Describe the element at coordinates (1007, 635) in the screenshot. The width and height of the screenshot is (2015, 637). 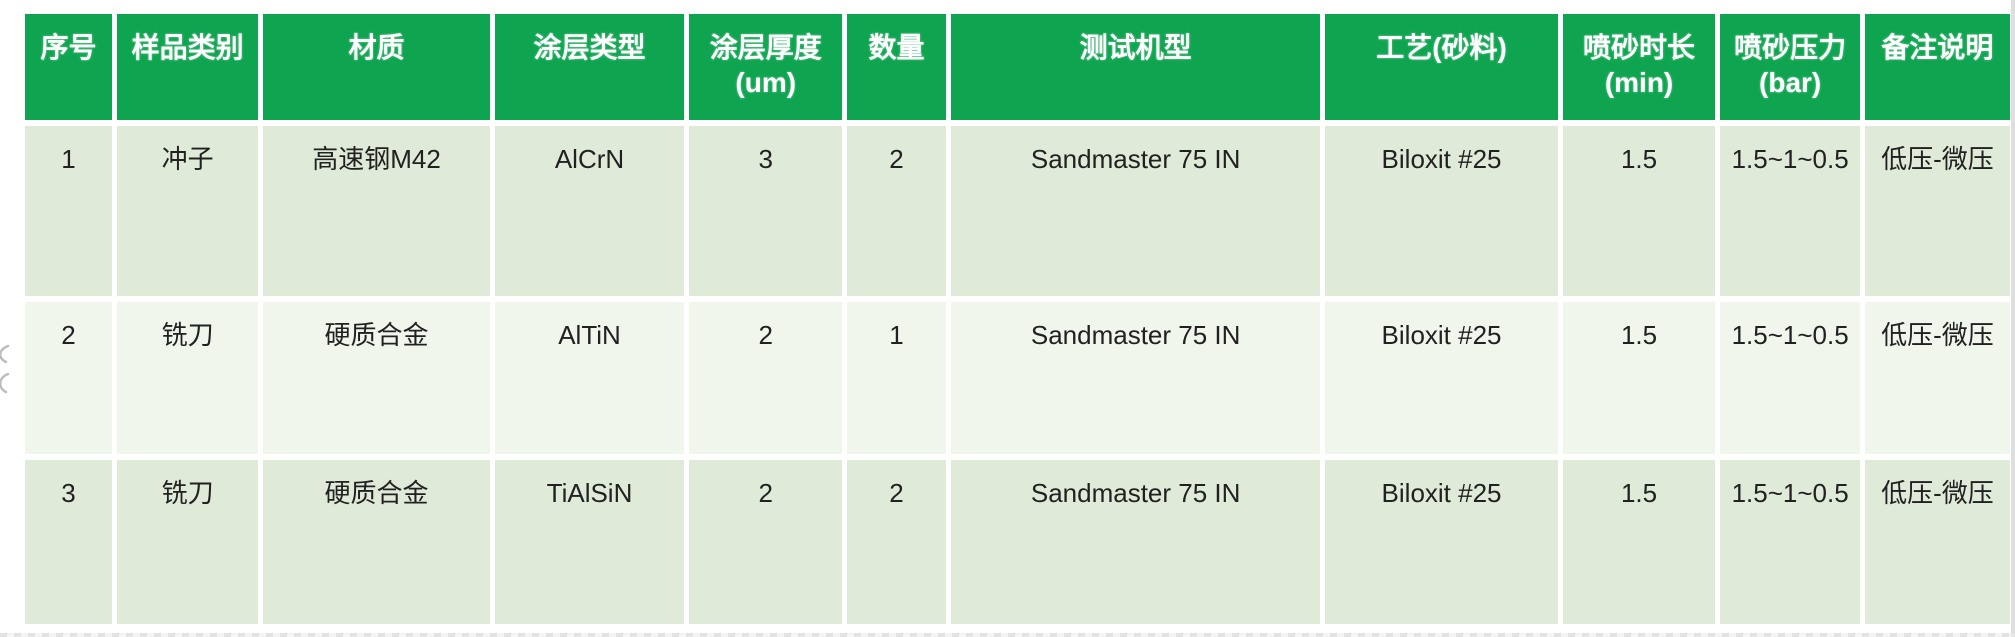
I see `bottom-edge-speckle` at that location.